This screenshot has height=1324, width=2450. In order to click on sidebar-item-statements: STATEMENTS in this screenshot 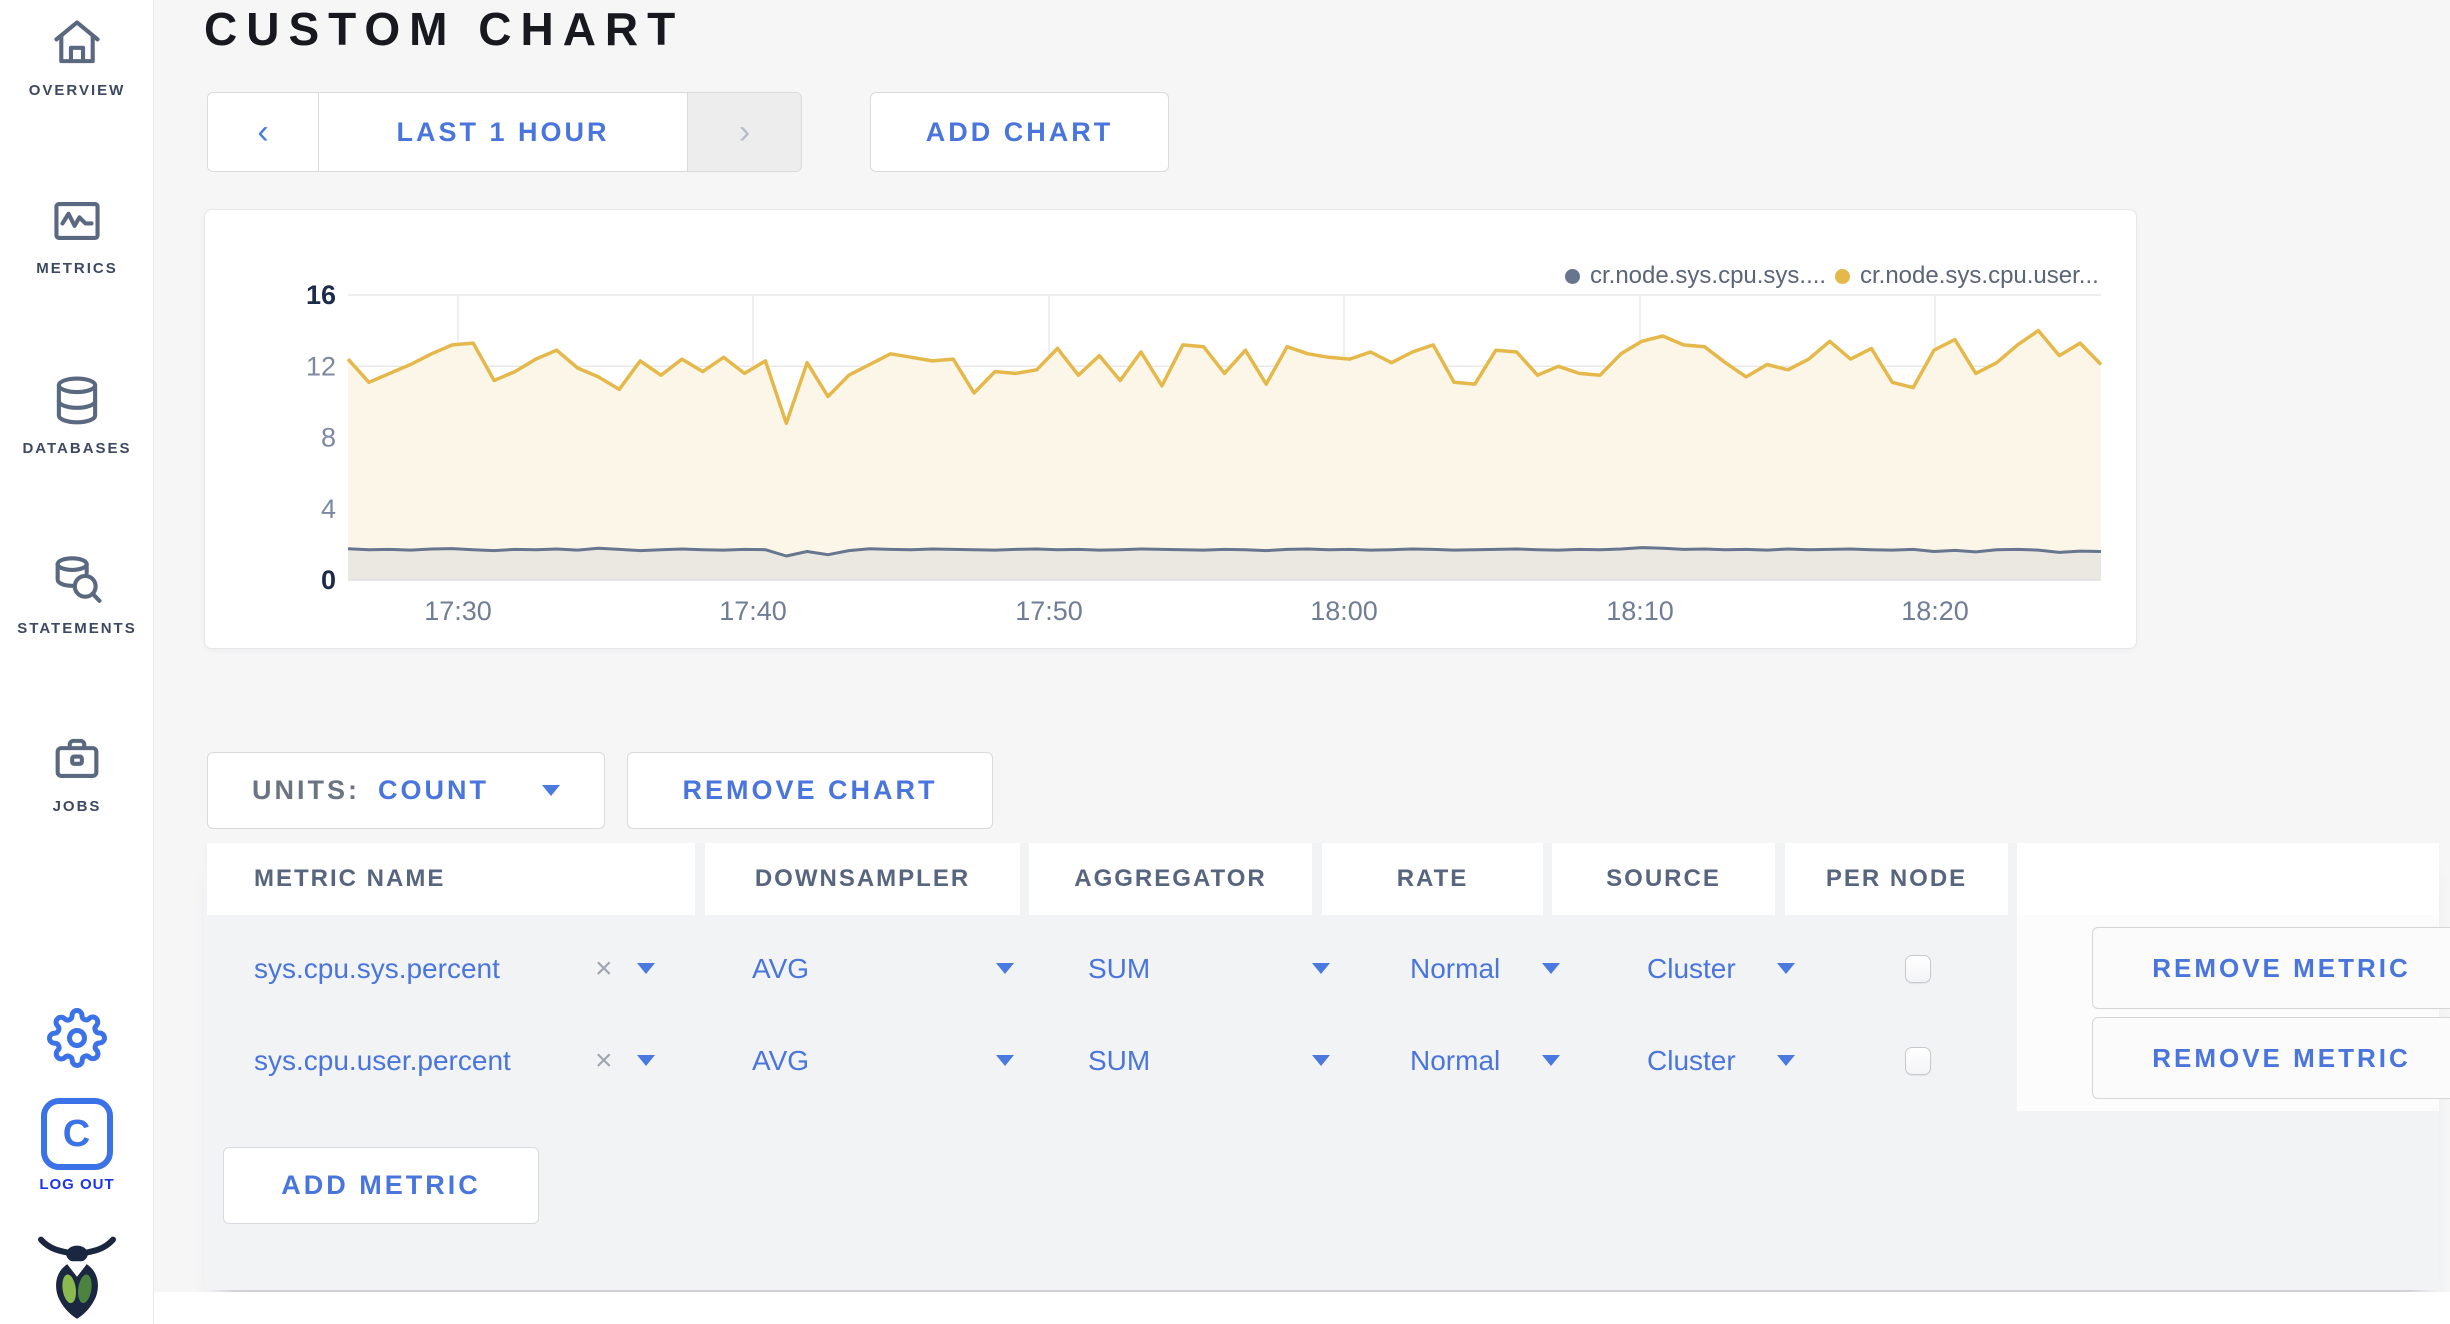, I will do `click(77, 594)`.